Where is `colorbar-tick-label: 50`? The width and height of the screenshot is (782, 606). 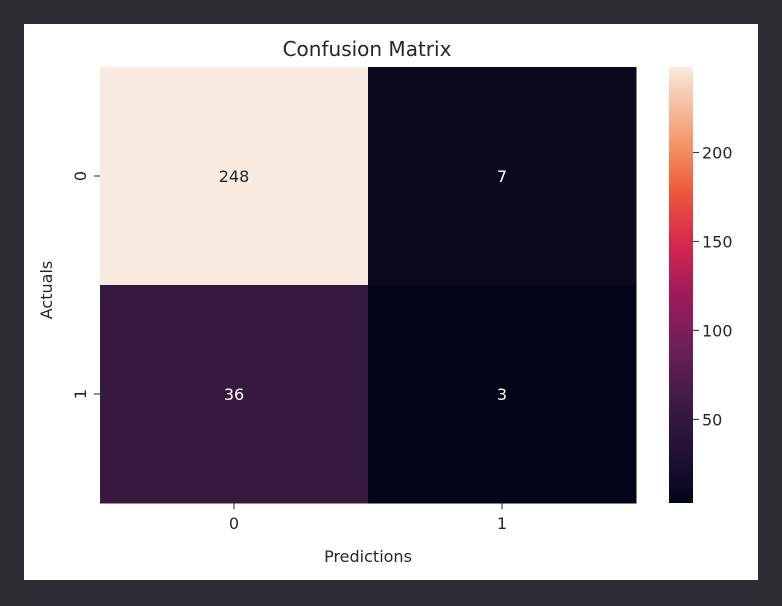
colorbar-tick-label: 50 is located at coordinates (712, 419).